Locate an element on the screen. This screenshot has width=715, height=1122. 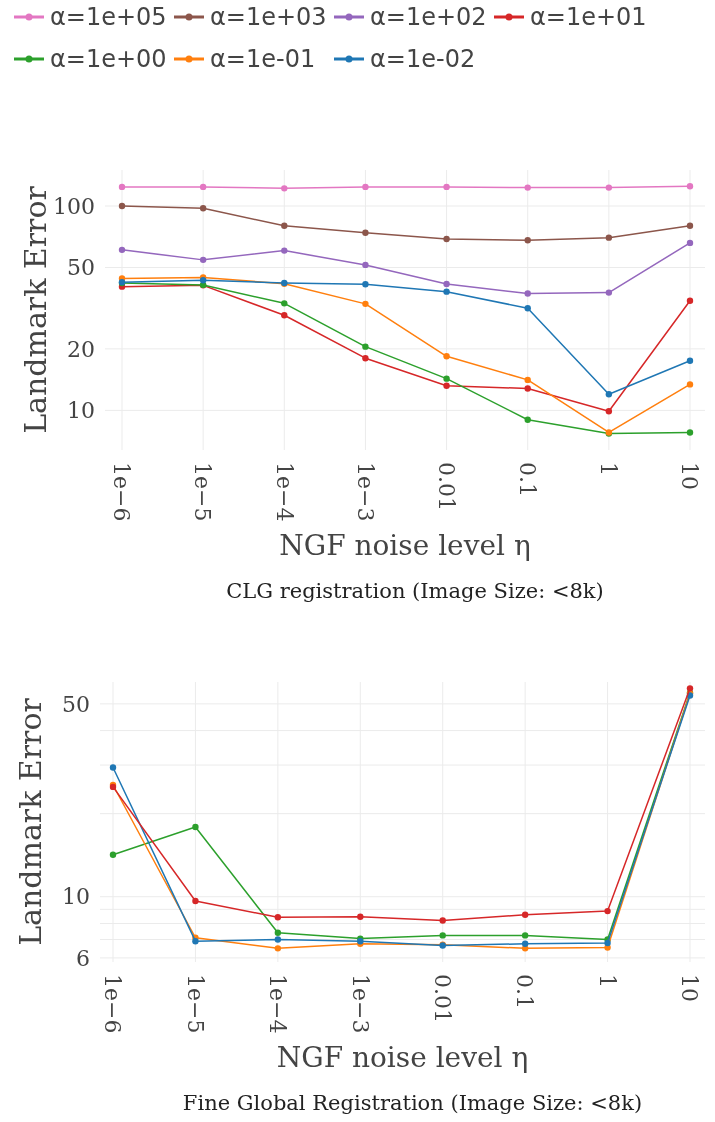
y-tick-label: 20 is located at coordinates (81, 349).